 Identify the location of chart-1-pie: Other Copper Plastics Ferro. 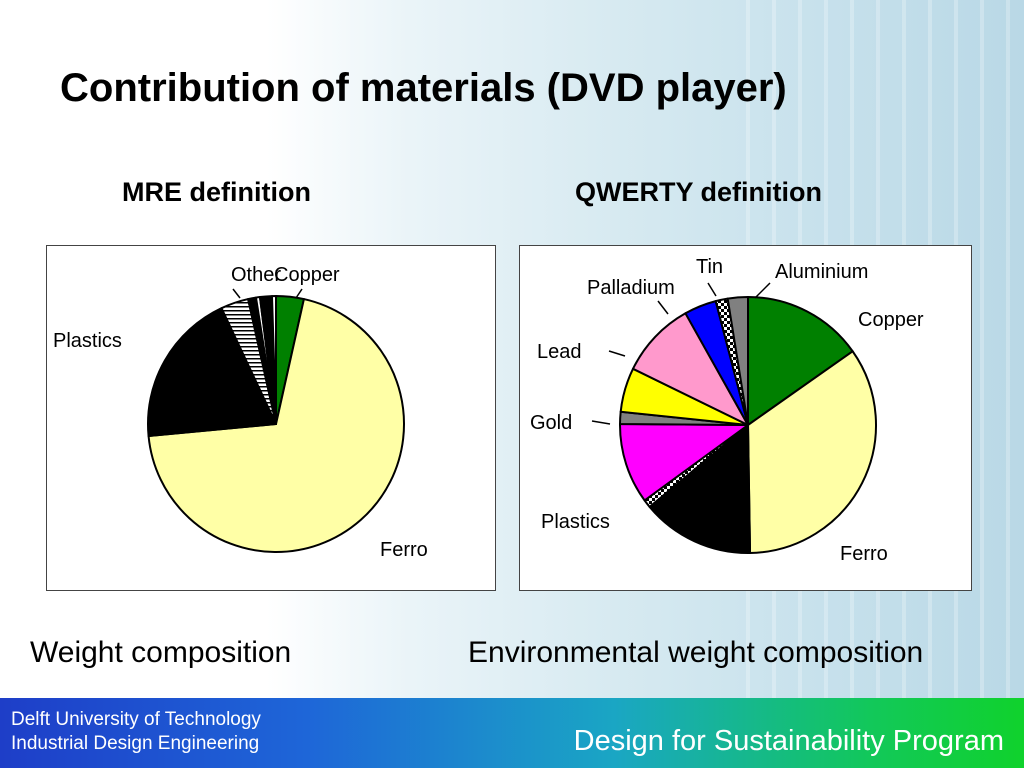
(240, 412).